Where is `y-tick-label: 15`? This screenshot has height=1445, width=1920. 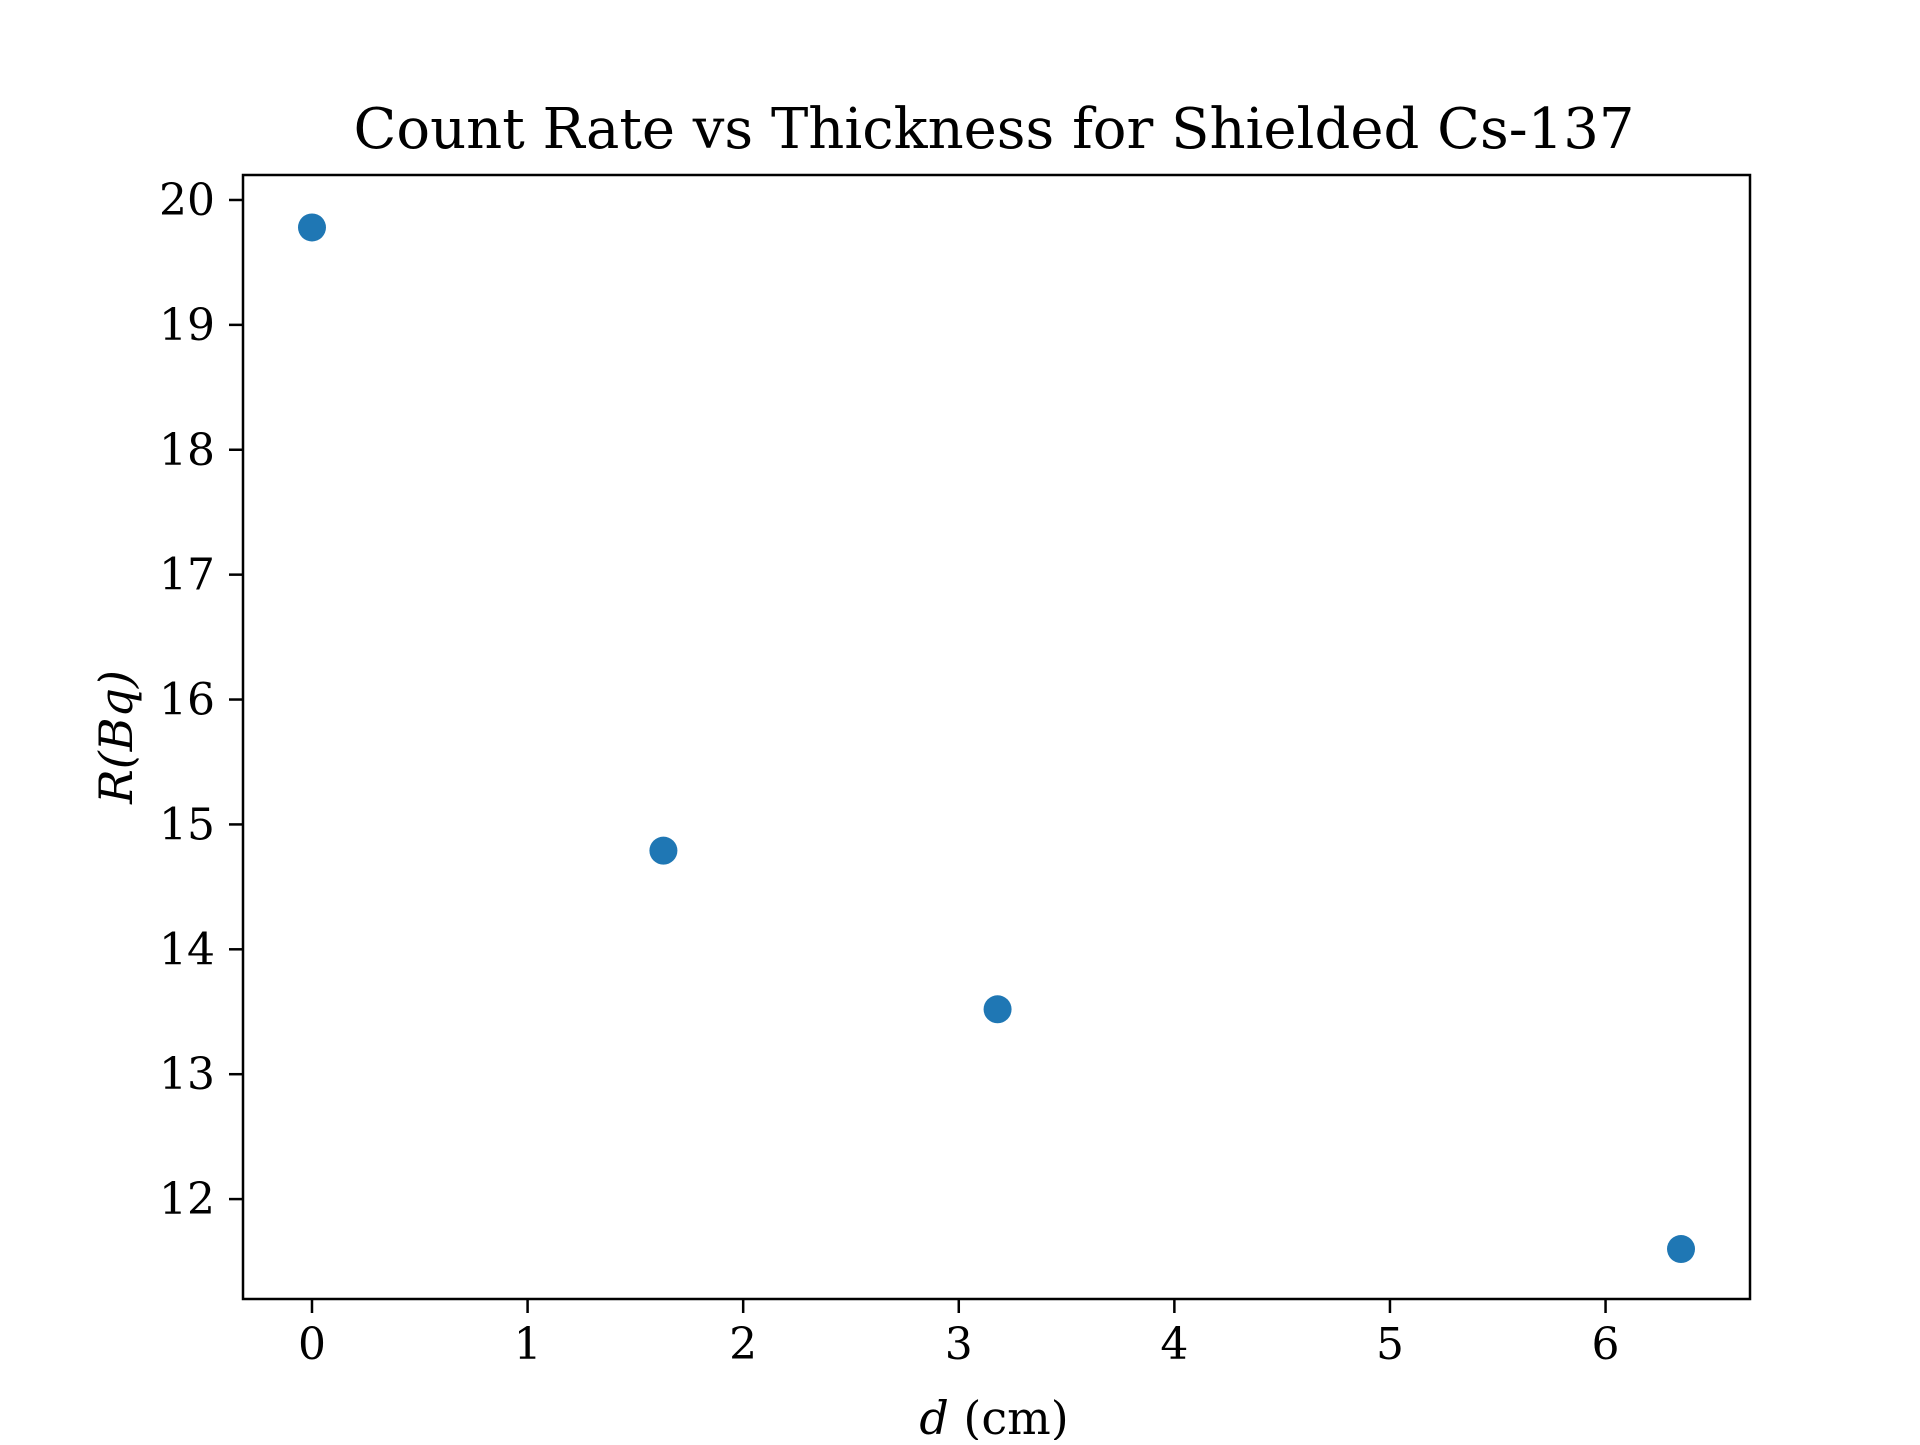 y-tick-label: 15 is located at coordinates (187, 824).